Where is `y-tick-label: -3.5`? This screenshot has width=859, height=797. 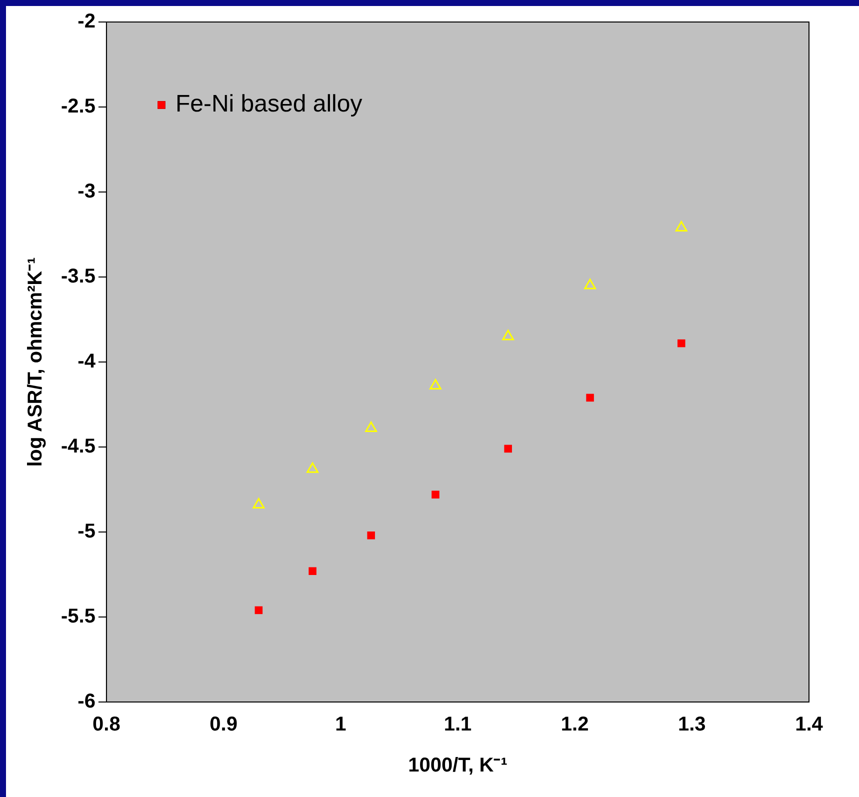 y-tick-label: -3.5 is located at coordinates (78, 277).